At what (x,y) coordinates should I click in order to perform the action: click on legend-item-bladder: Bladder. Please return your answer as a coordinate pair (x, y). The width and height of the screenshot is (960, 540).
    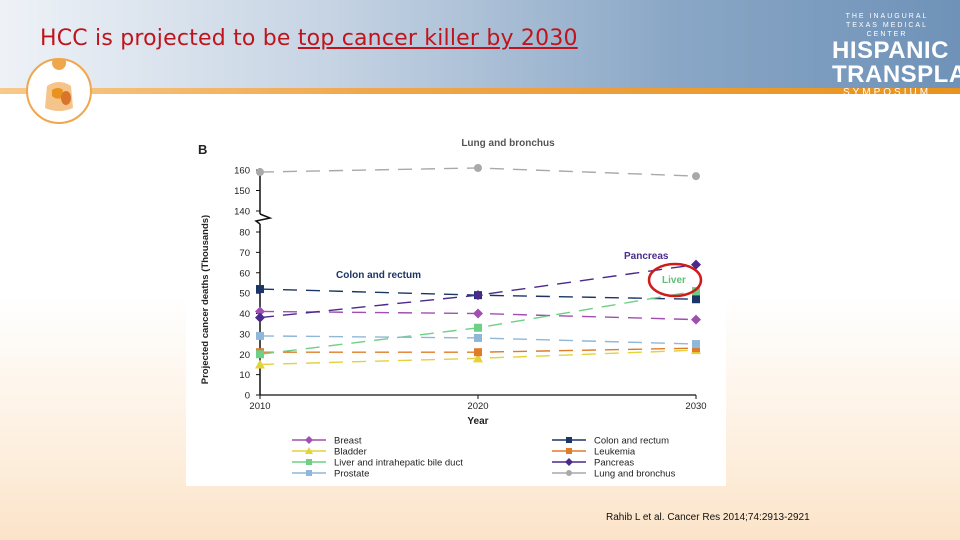
    Looking at the image, I should click on (329, 452).